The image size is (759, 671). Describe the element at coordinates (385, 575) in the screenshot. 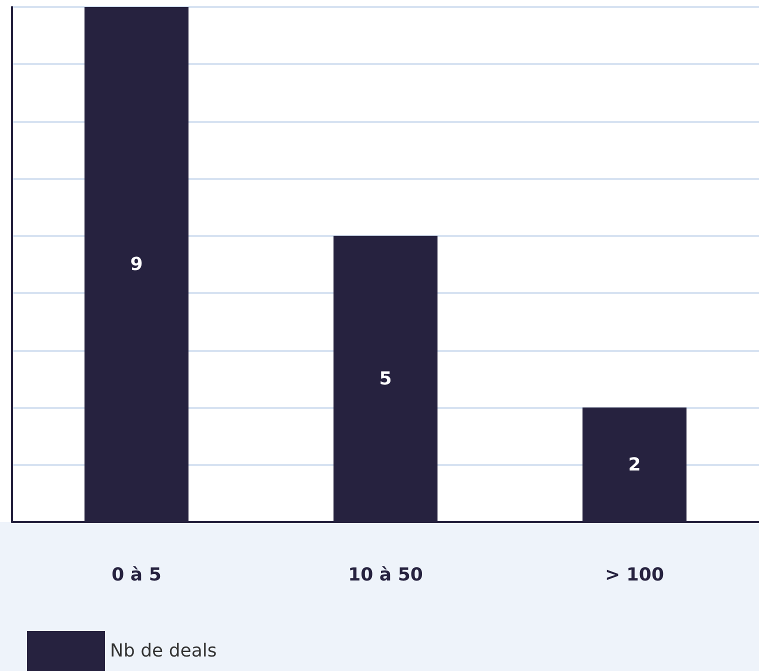

I see `x-tick-label: 10 à 50` at that location.